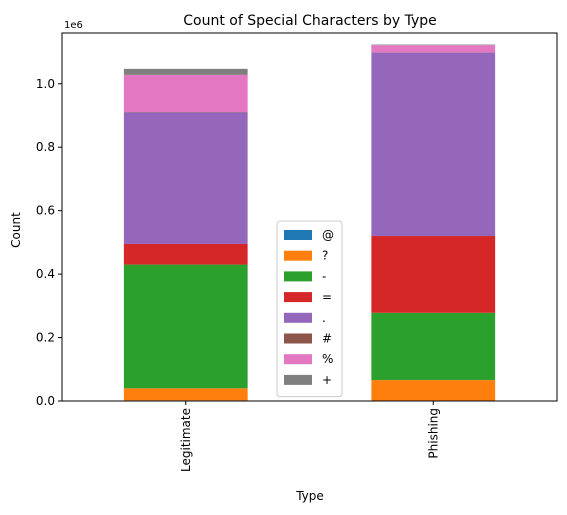  What do you see at coordinates (327, 359) in the screenshot?
I see `legend-label: %` at bounding box center [327, 359].